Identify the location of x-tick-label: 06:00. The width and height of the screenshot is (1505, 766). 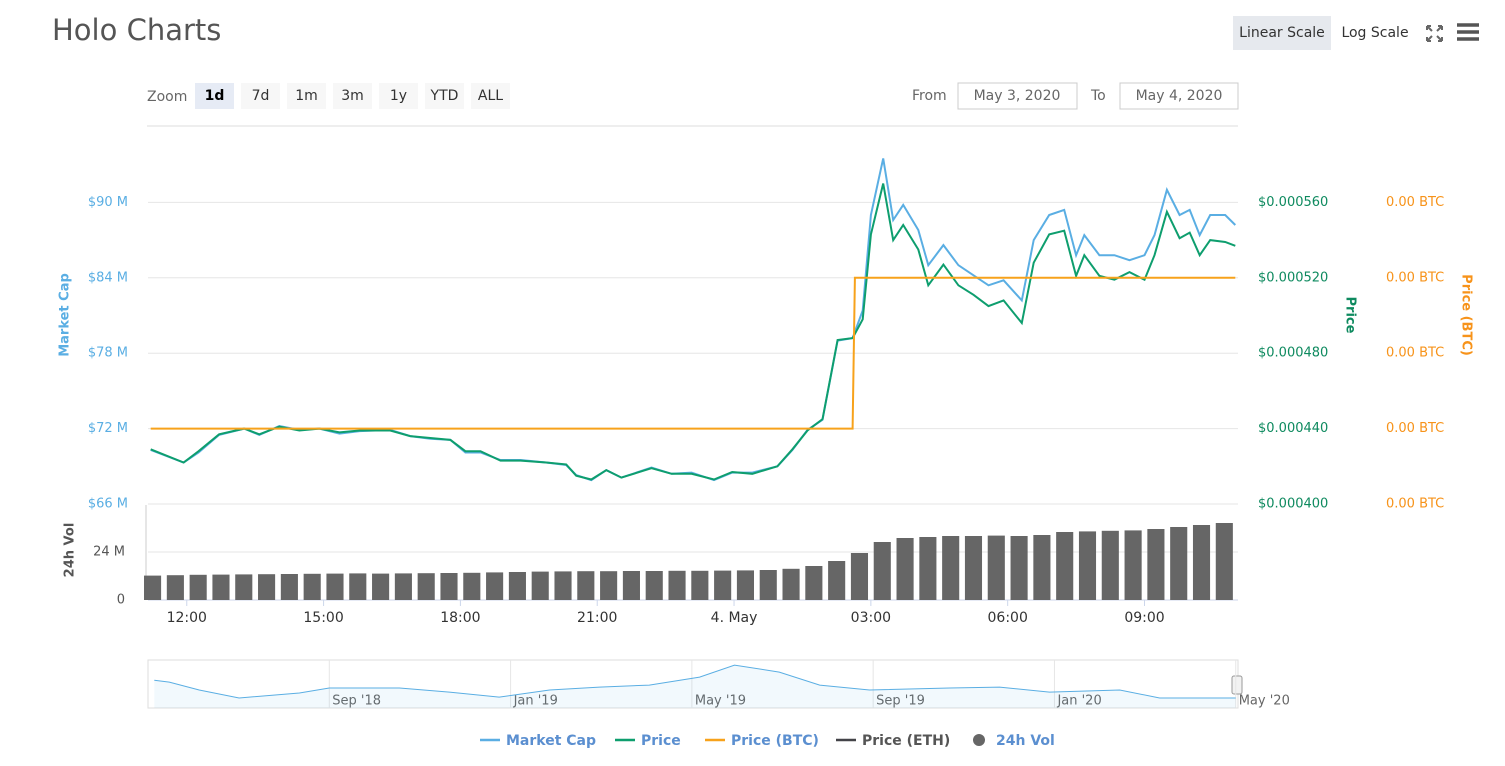
(1008, 618).